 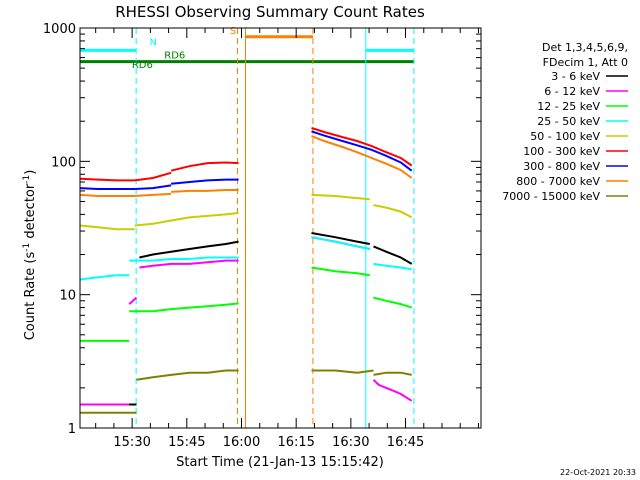 What do you see at coordinates (153, 42) in the screenshot?
I see `annotation-0: N` at bounding box center [153, 42].